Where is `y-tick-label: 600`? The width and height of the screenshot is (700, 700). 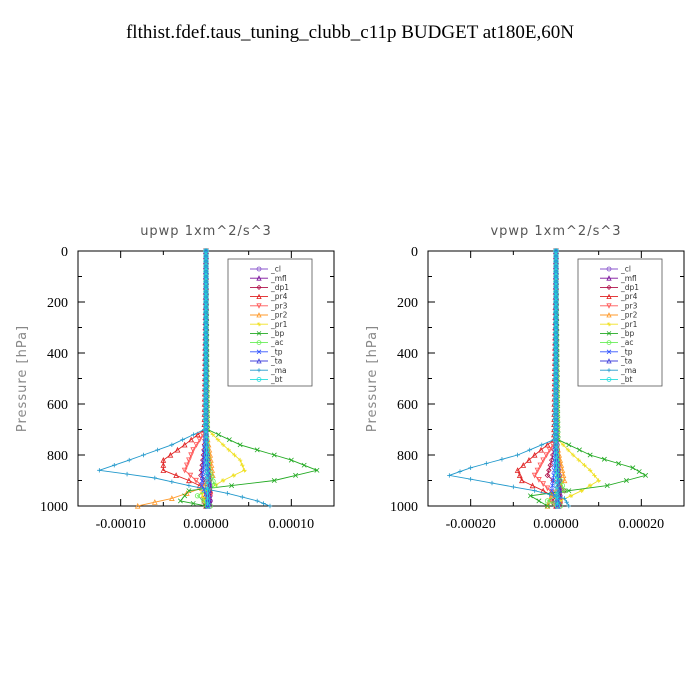 y-tick-label: 600 is located at coordinates (407, 405).